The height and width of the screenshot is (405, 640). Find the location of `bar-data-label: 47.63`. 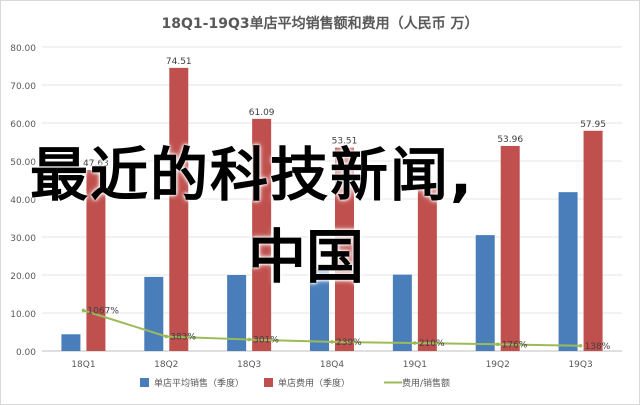

bar-data-label: 47.63 is located at coordinates (96, 164).